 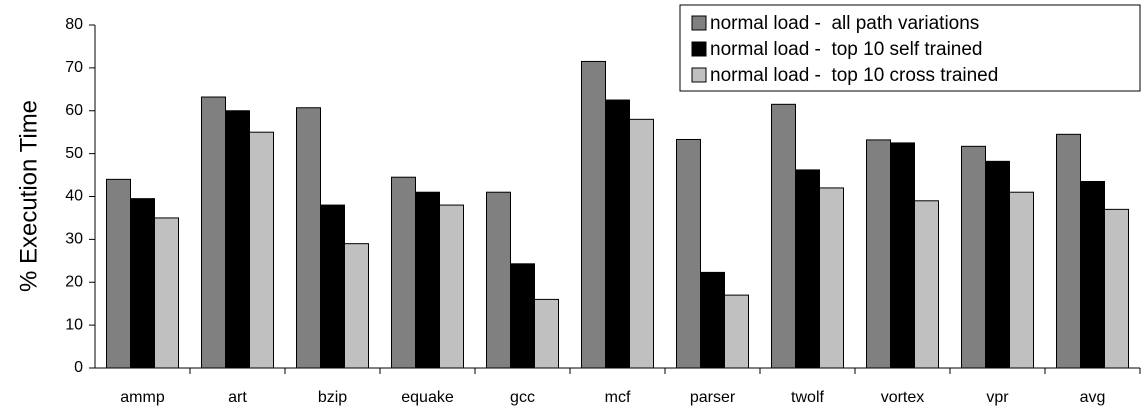 I want to click on x-tick-label: equake, so click(x=427, y=397).